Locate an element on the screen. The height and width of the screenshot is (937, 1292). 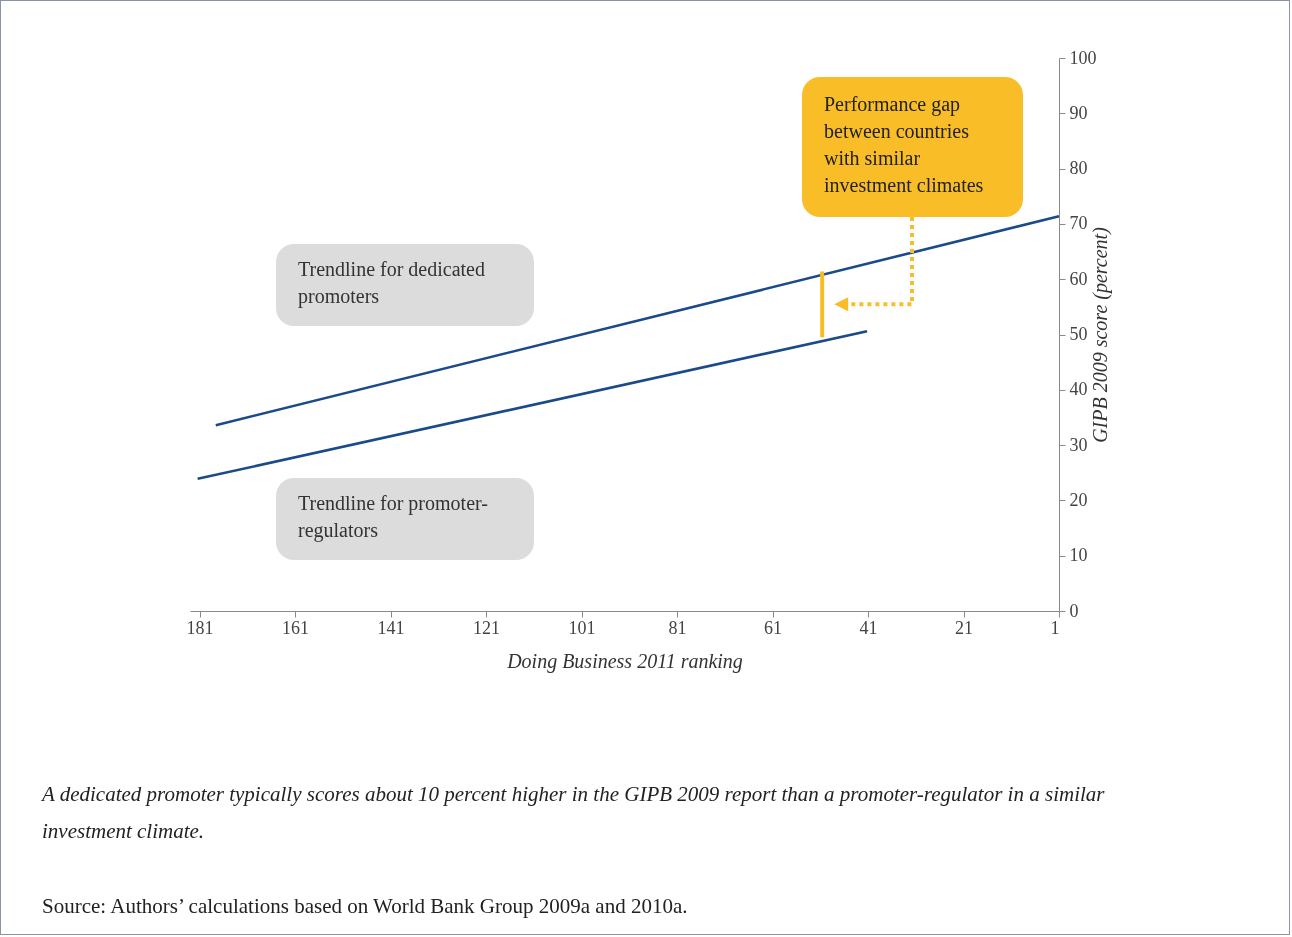
y-tick-label: 30 is located at coordinates (1078, 444).